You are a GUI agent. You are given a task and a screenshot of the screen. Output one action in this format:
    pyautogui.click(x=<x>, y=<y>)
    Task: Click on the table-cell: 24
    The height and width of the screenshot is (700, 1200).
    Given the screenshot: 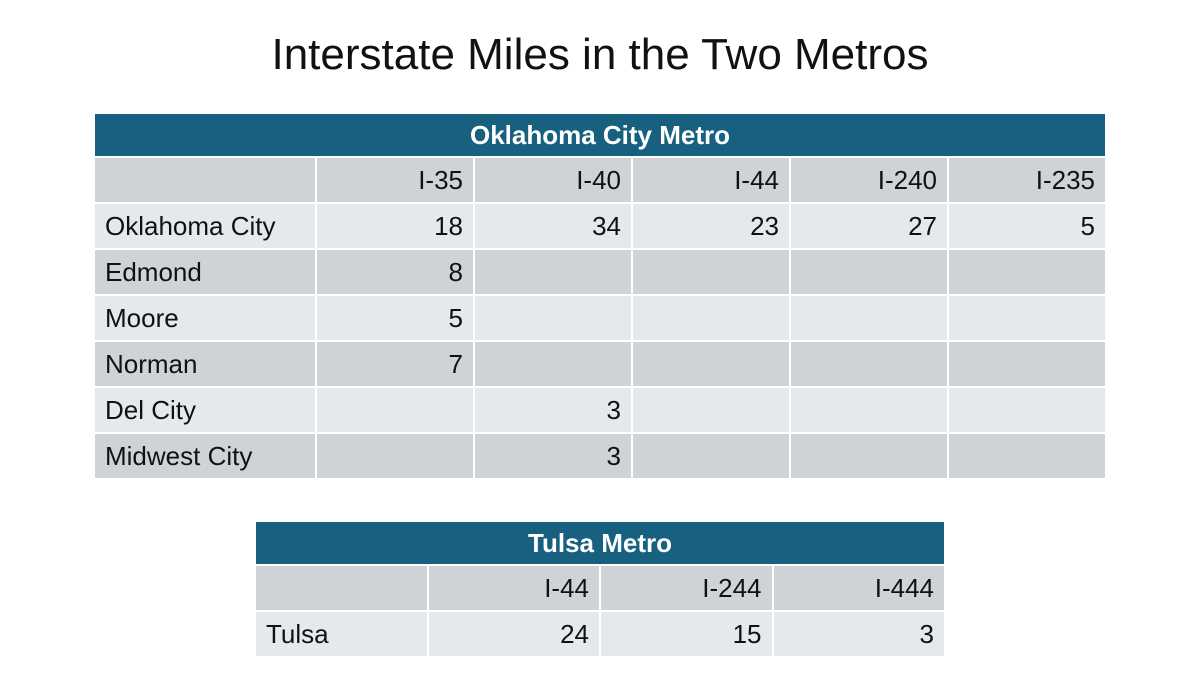 What is the action you would take?
    pyautogui.click(x=513, y=634)
    